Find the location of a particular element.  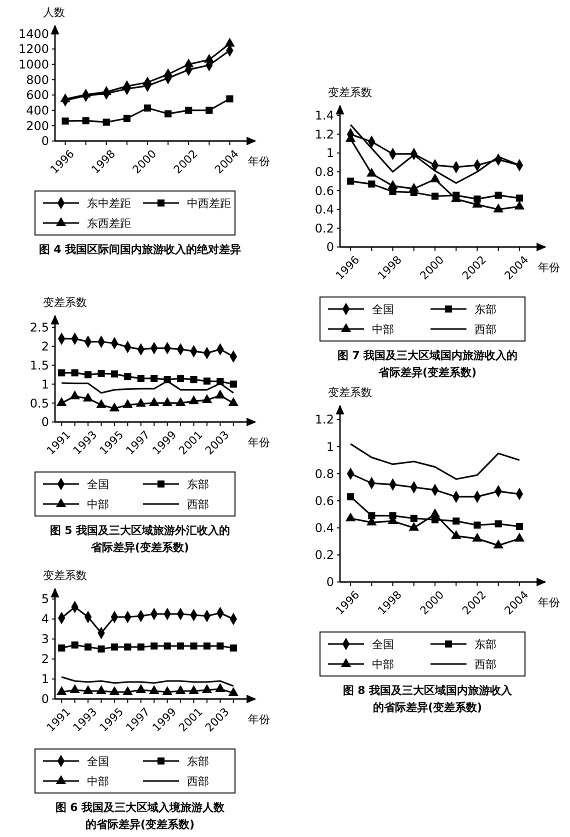

y-tick-label: 3 is located at coordinates (45, 639).